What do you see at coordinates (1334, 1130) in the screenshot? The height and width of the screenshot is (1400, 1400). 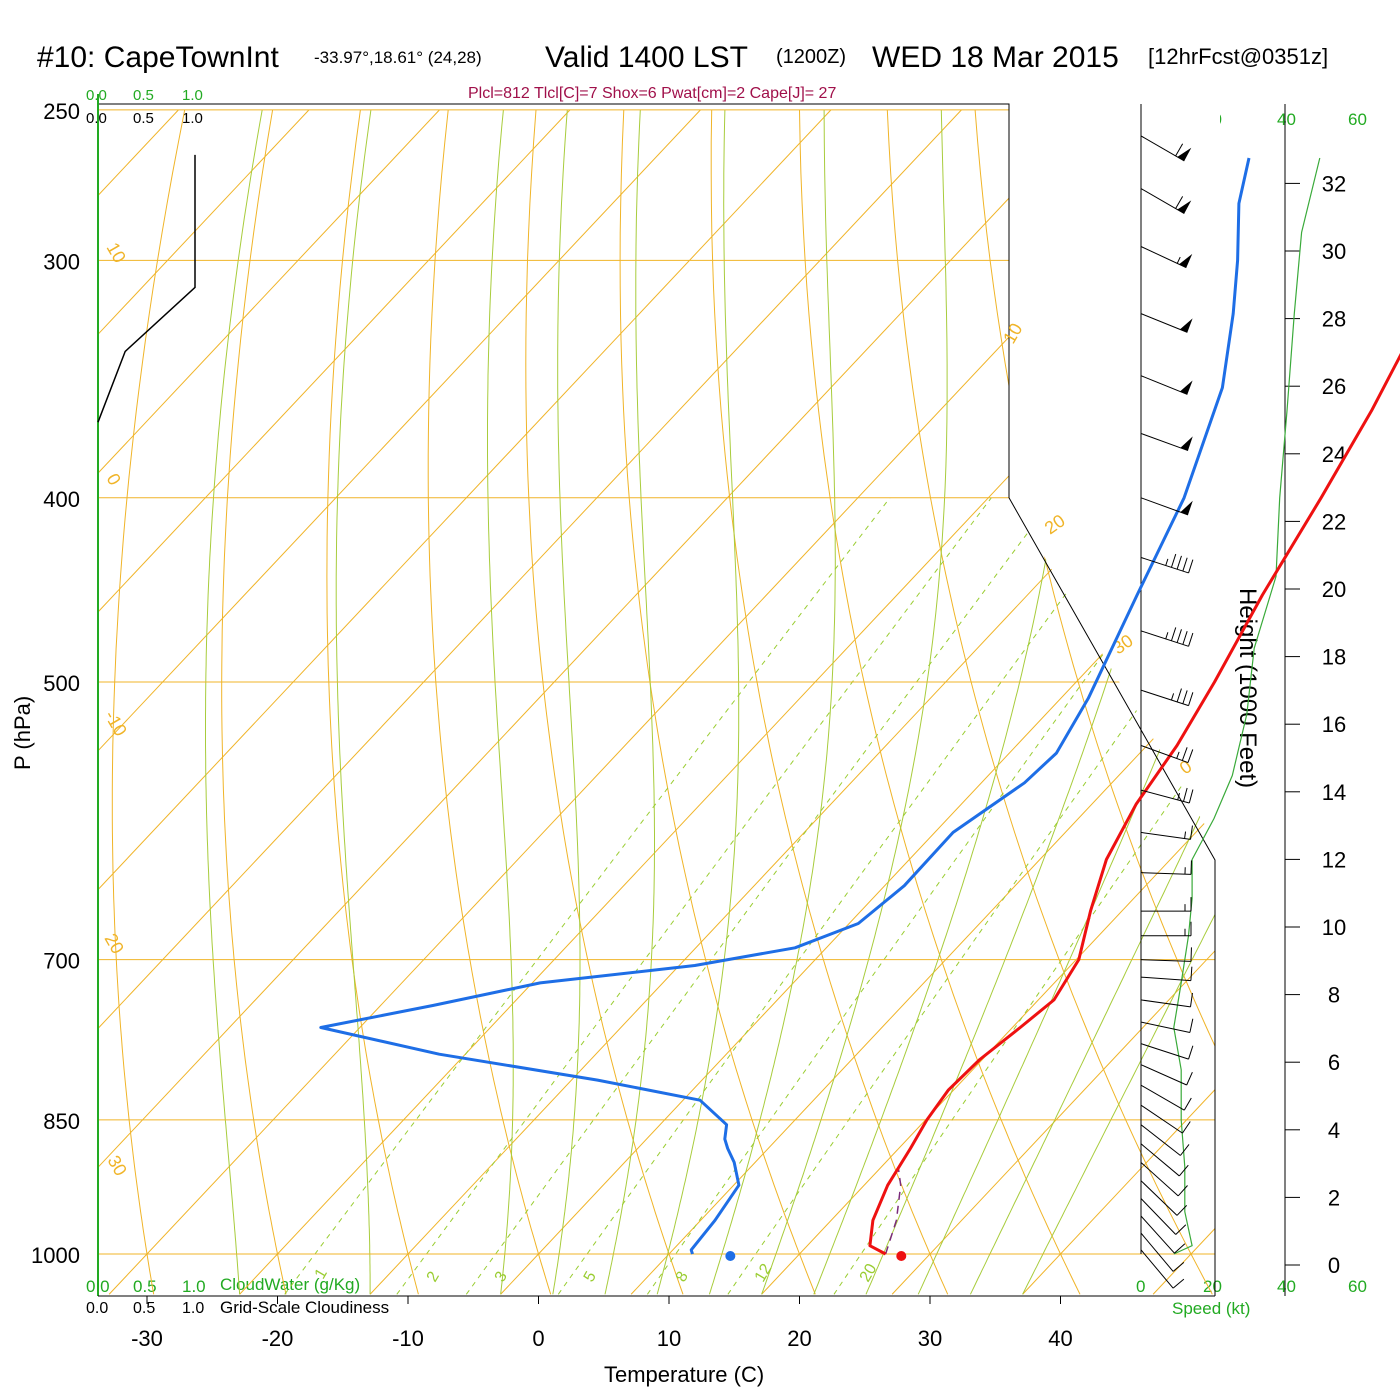 I see `height-tick-label: 4` at bounding box center [1334, 1130].